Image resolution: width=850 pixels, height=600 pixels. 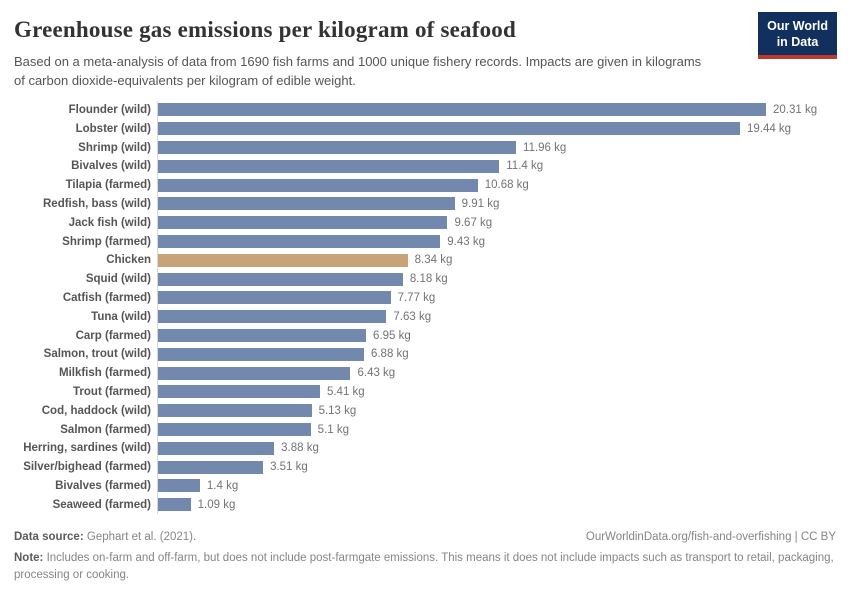 What do you see at coordinates (425, 429) in the screenshot?
I see `chart-row-salmon-farmed: Salmon (farmed) 5.1 kg` at bounding box center [425, 429].